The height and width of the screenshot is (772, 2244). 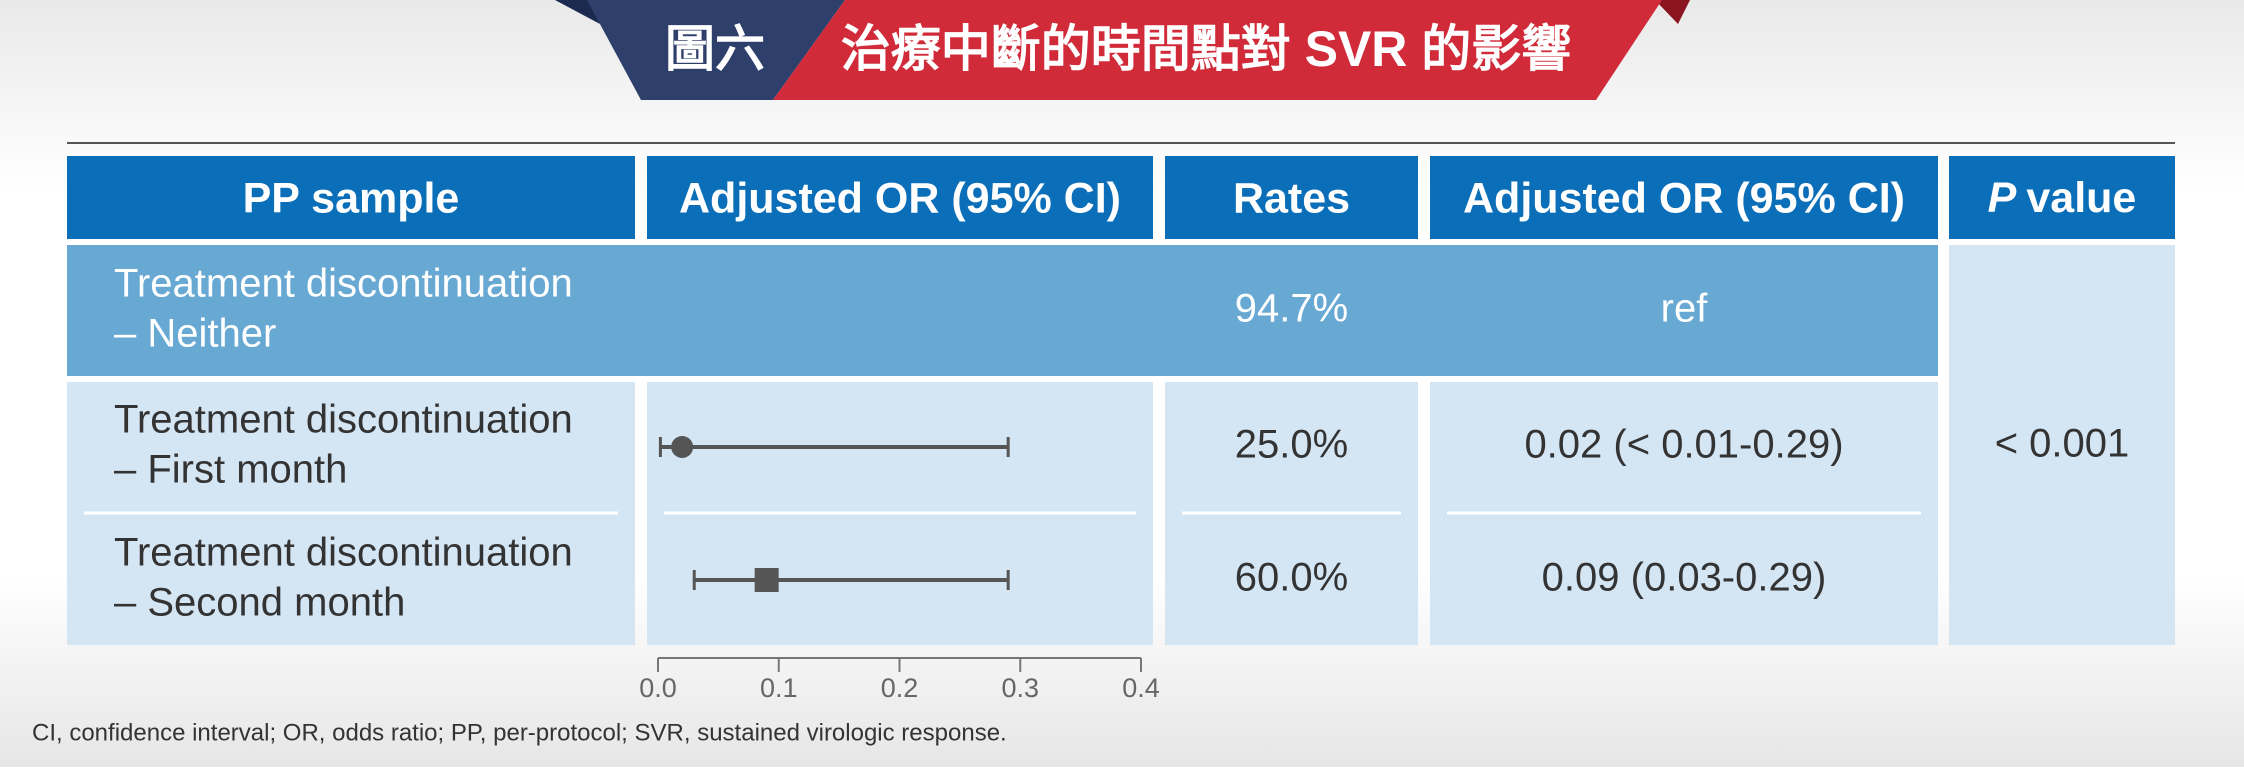 I want to click on sample-label: – Second month, so click(x=259, y=603).